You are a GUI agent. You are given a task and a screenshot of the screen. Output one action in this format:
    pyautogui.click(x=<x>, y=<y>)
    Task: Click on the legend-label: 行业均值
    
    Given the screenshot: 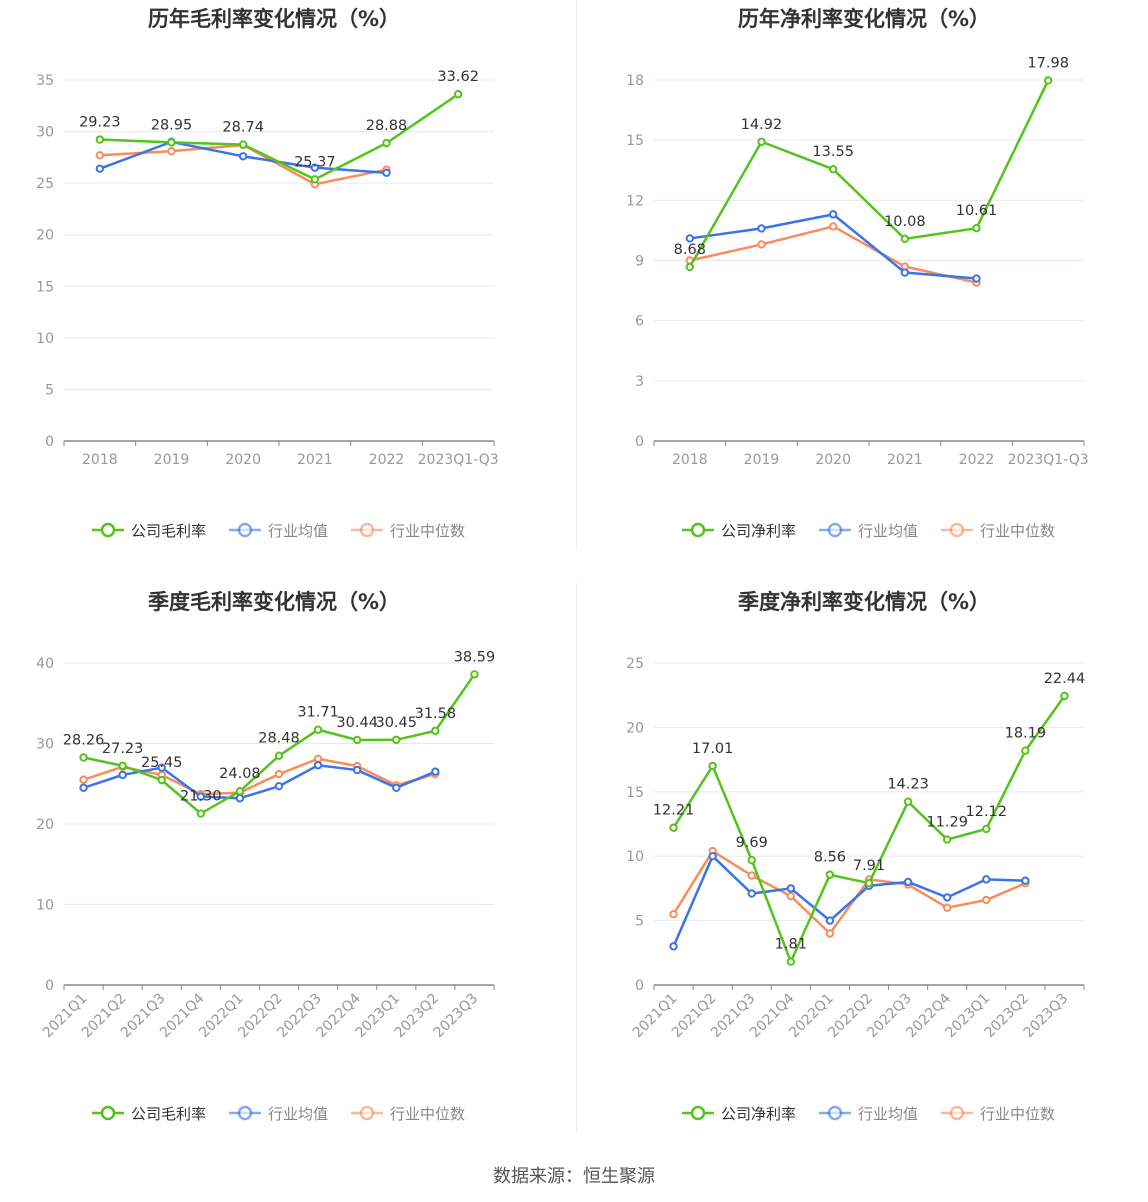 What is the action you would take?
    pyautogui.click(x=888, y=531)
    